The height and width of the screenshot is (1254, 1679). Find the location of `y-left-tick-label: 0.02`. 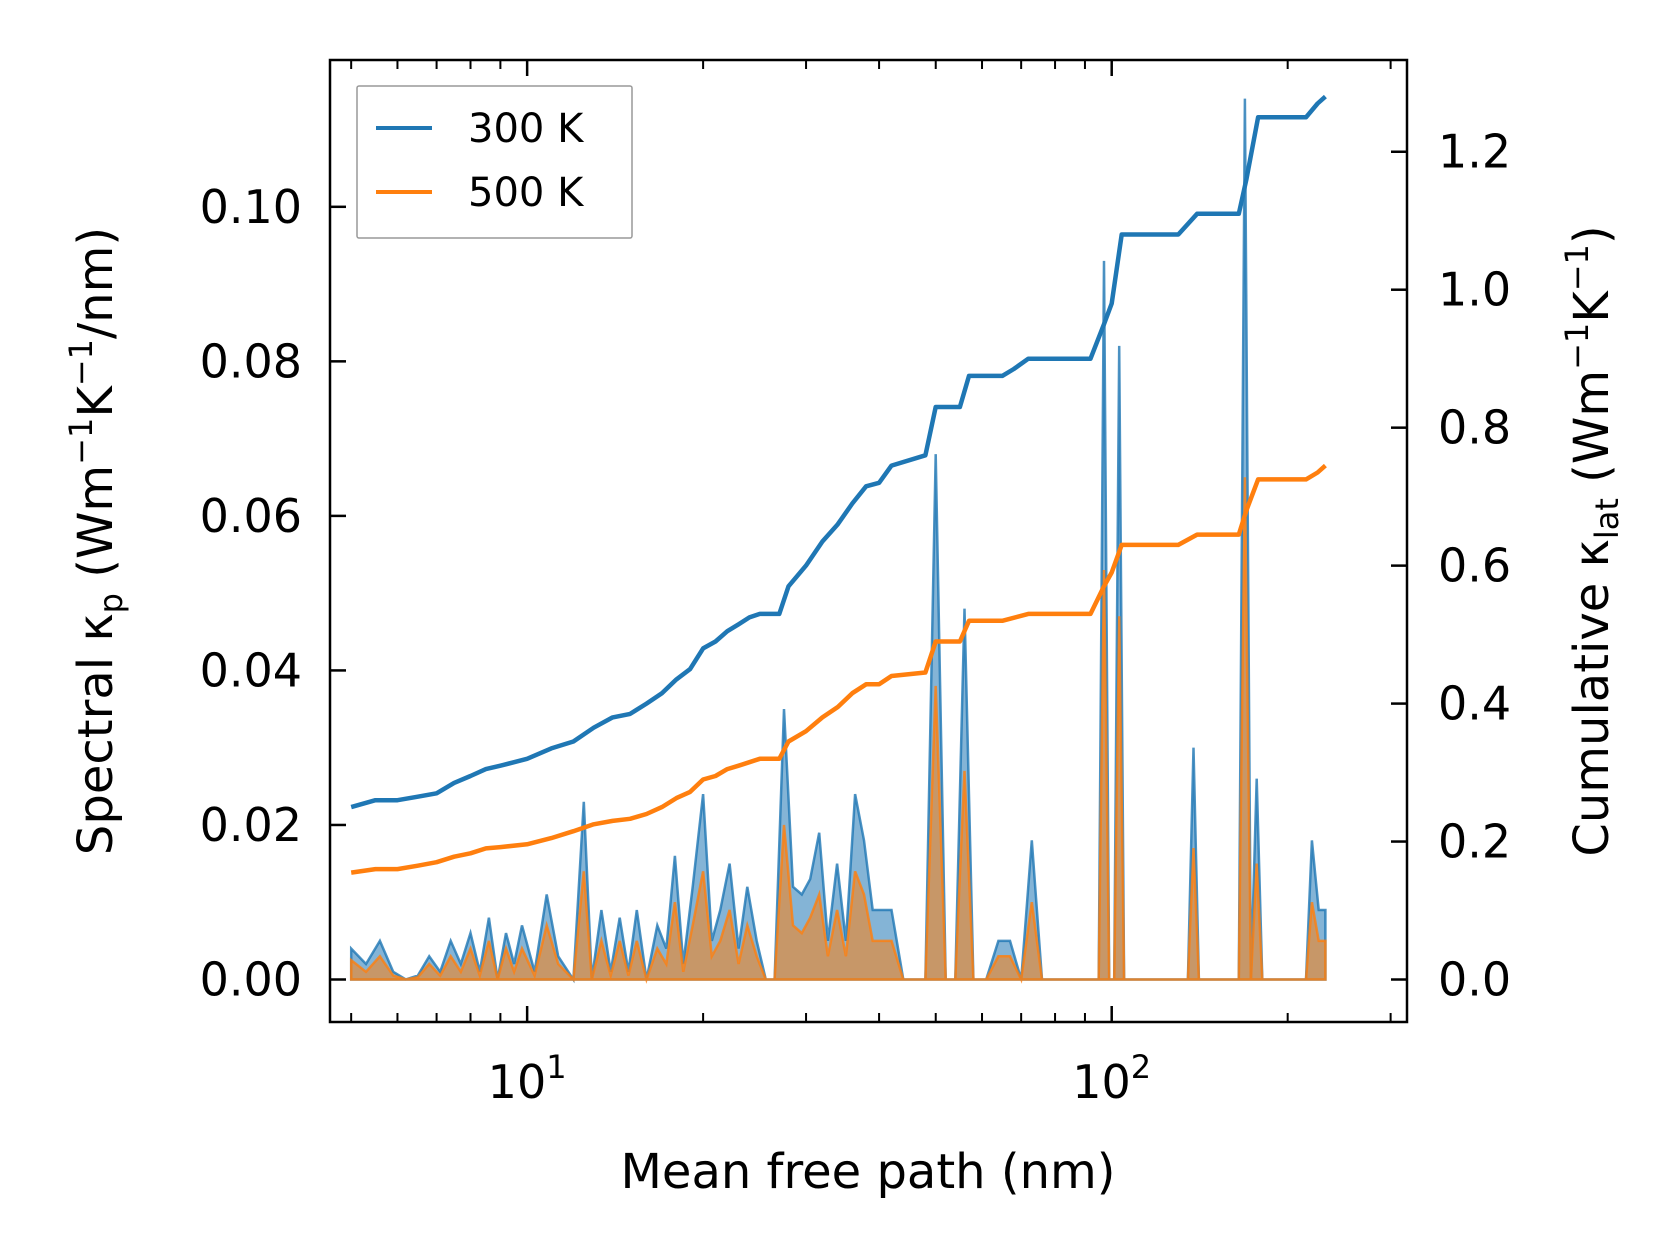

y-left-tick-label: 0.02 is located at coordinates (251, 825).